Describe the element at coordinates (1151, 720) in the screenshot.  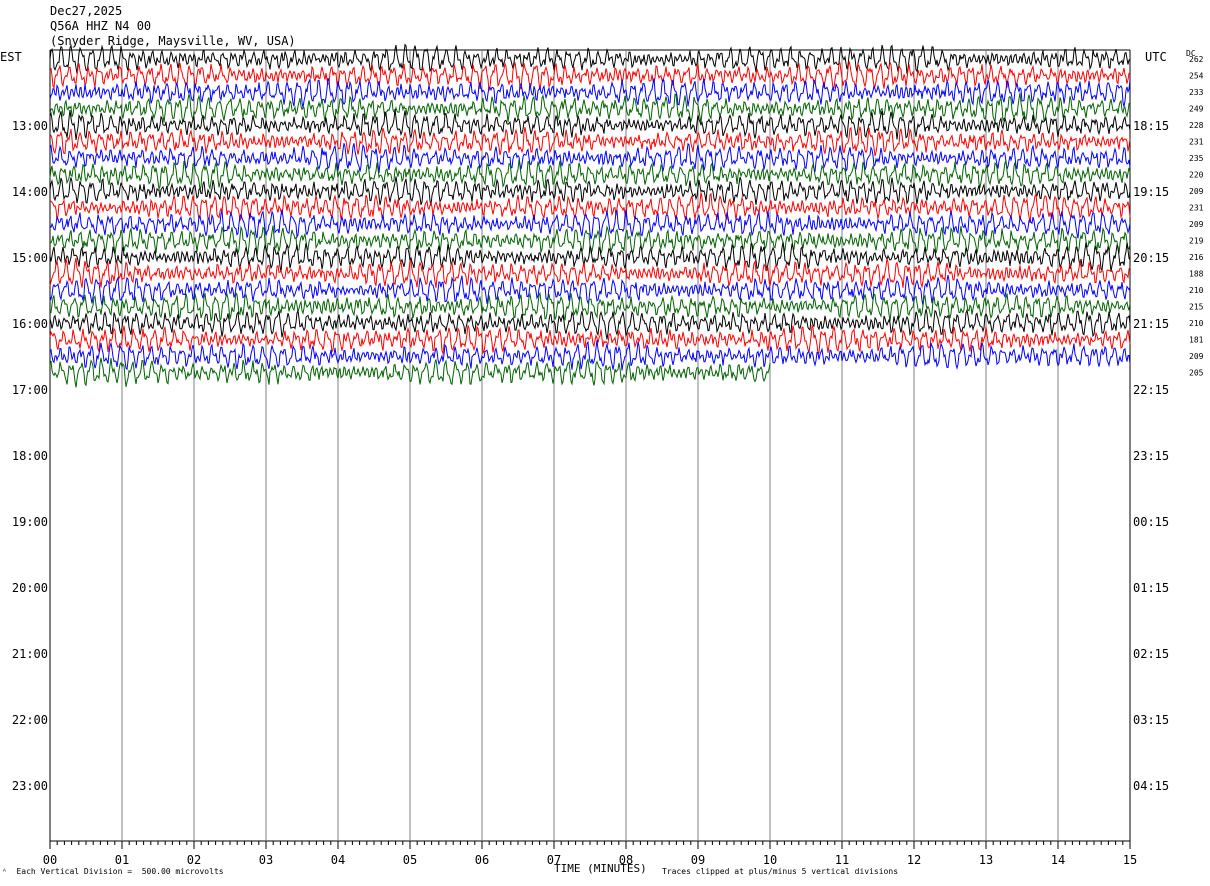
I see `utc-hour-label: 03:15` at that location.